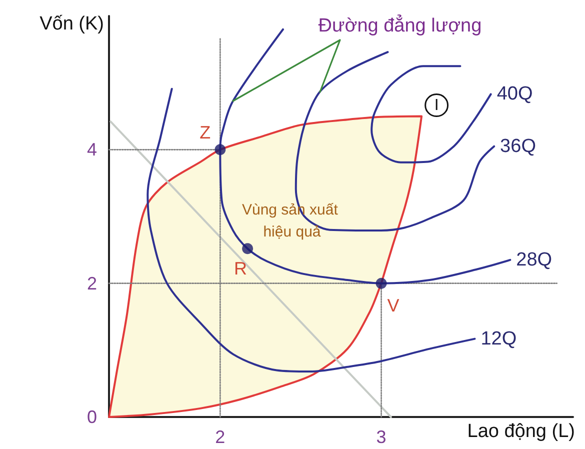  I want to click on x-axis-title: Lao động (L), so click(521, 431).